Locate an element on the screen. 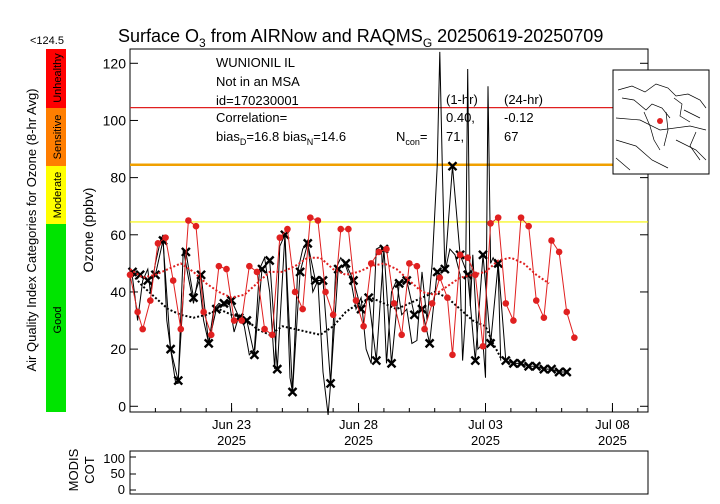  aqi-sensitive-label: Sensitive is located at coordinates (58, 137).